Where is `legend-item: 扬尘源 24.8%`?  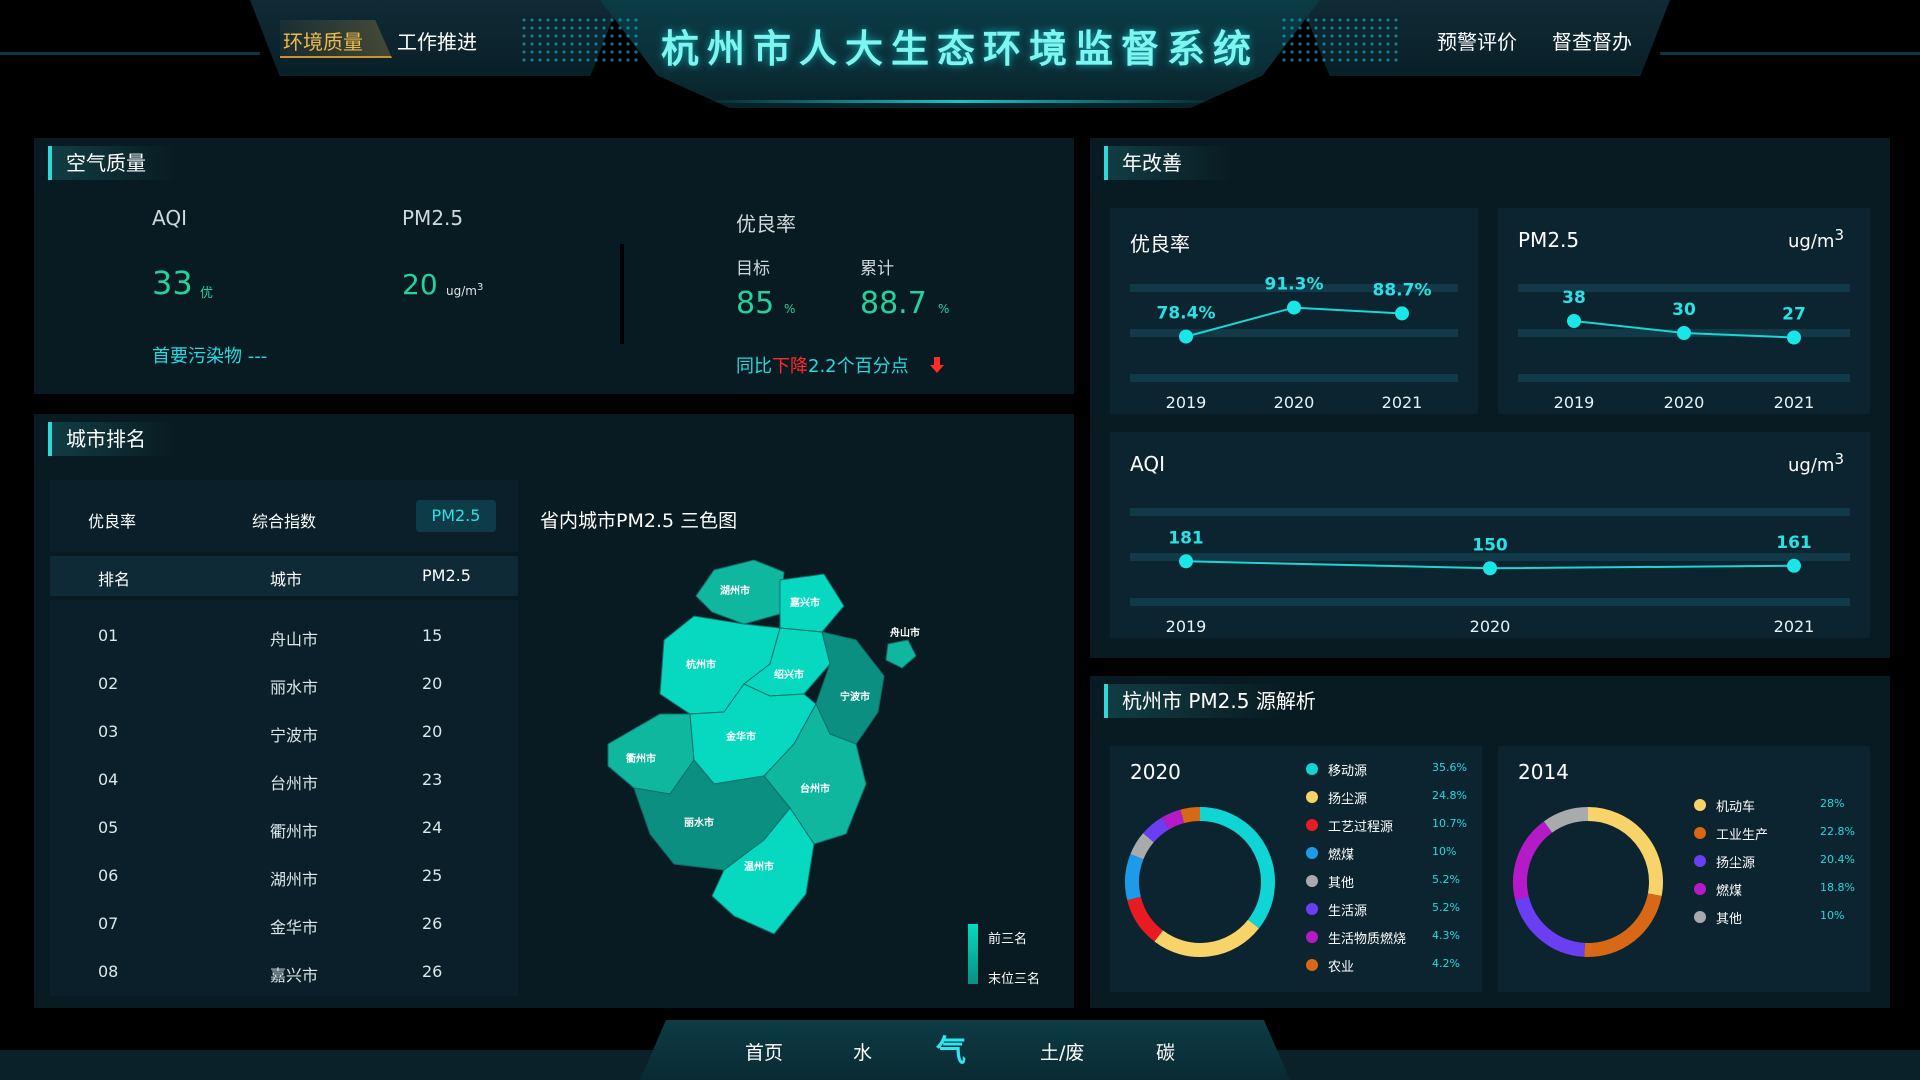
legend-item: 扬尘源 24.8% is located at coordinates (1394, 798).